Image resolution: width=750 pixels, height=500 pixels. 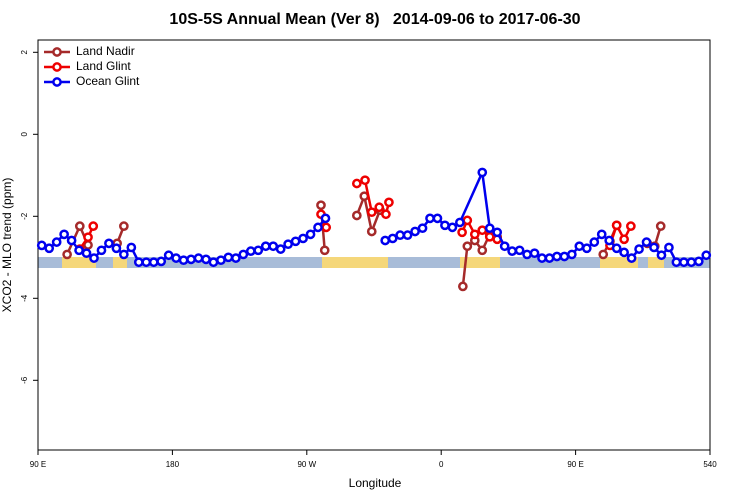 I want to click on legend-label: Land Glint, so click(x=103, y=66).